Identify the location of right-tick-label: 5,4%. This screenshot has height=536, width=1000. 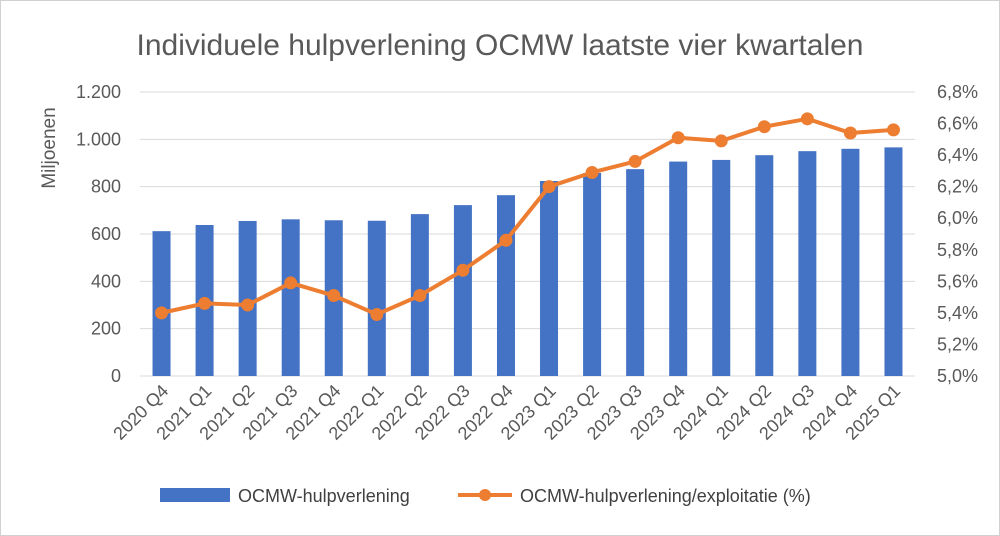
(957, 313).